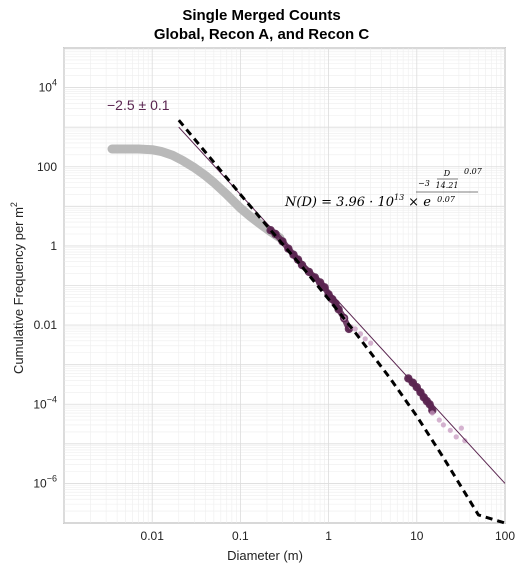 The height and width of the screenshot is (567, 523). Describe the element at coordinates (447, 185) in the screenshot. I see `equation-frac-den: 14.21` at that location.